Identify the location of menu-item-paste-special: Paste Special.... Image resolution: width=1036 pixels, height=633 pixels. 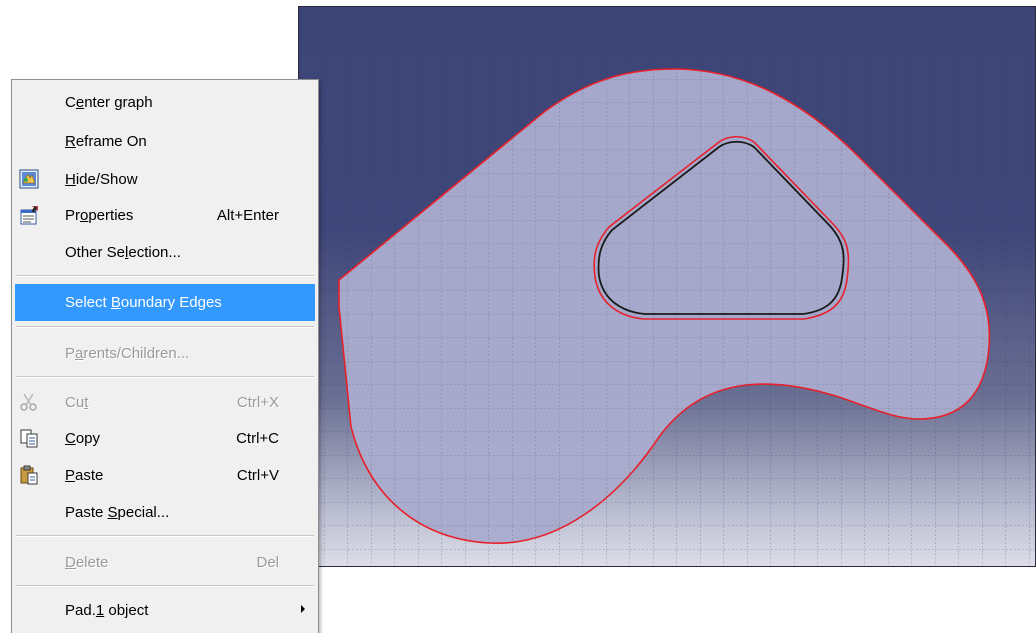
(165, 512).